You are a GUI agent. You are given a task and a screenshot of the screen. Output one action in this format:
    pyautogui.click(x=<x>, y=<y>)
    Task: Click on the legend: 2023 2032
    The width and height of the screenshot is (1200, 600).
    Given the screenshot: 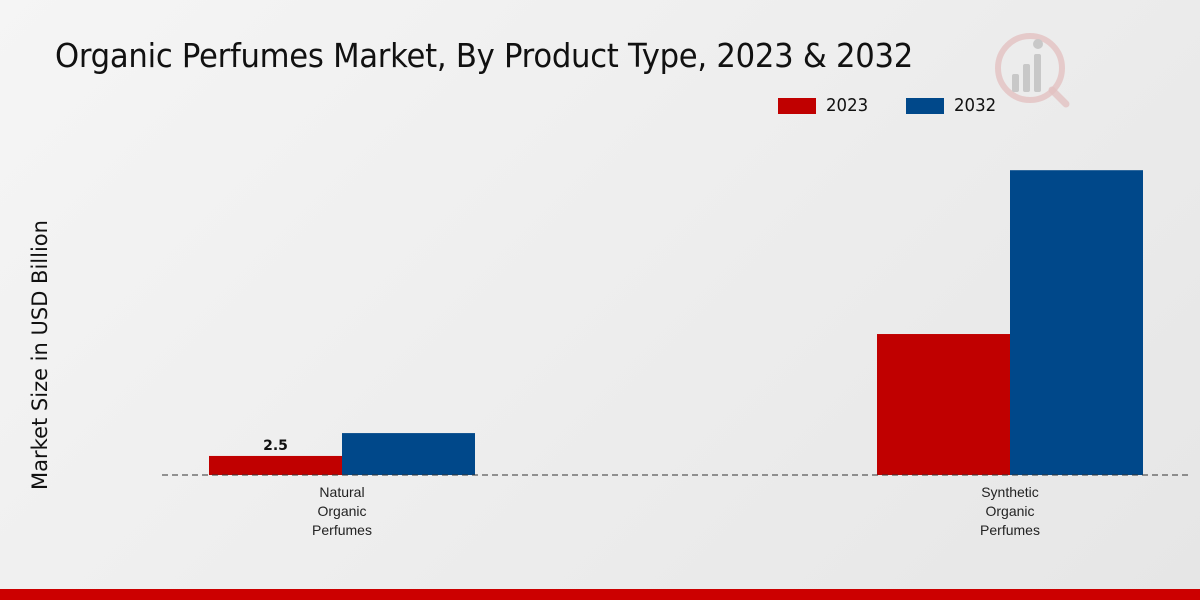 What is the action you would take?
    pyautogui.click(x=906, y=105)
    